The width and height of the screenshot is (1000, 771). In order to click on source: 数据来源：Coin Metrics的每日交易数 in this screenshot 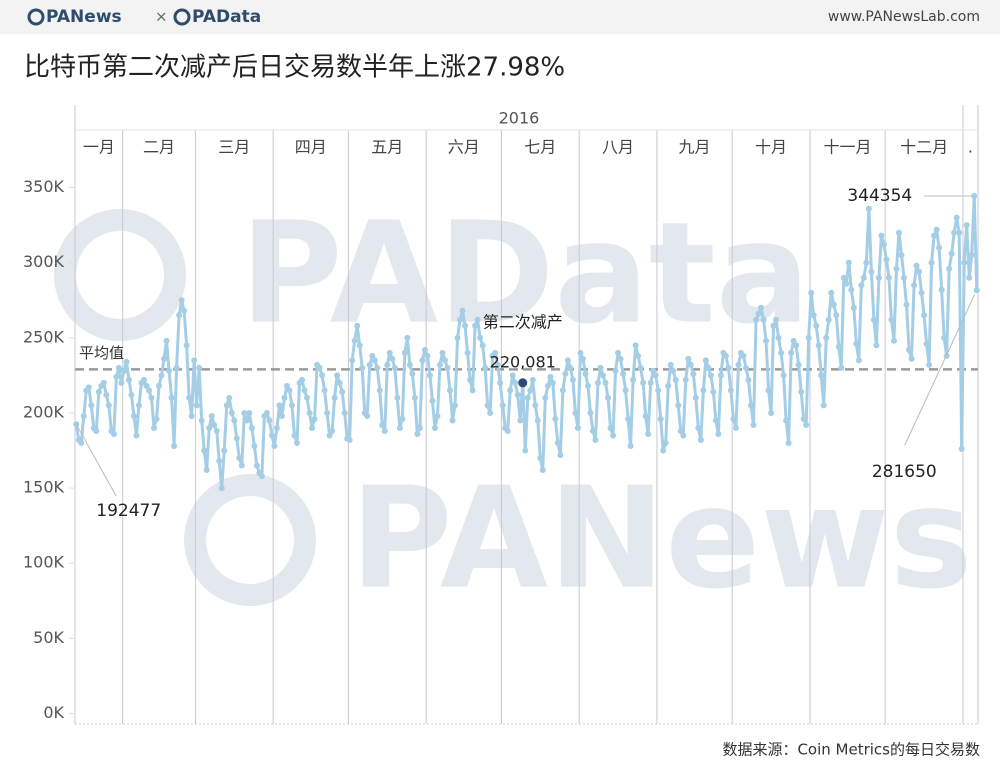, I will do `click(851, 750)`.